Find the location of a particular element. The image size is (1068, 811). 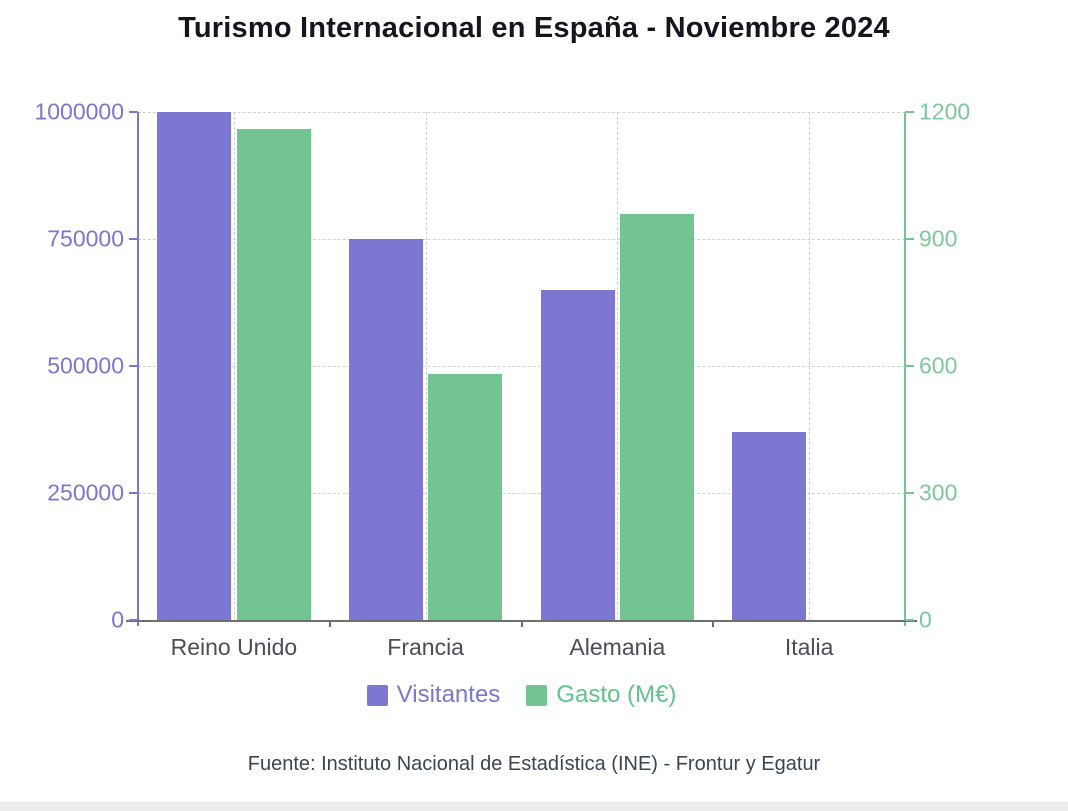

bottom-divider is located at coordinates (534, 806).